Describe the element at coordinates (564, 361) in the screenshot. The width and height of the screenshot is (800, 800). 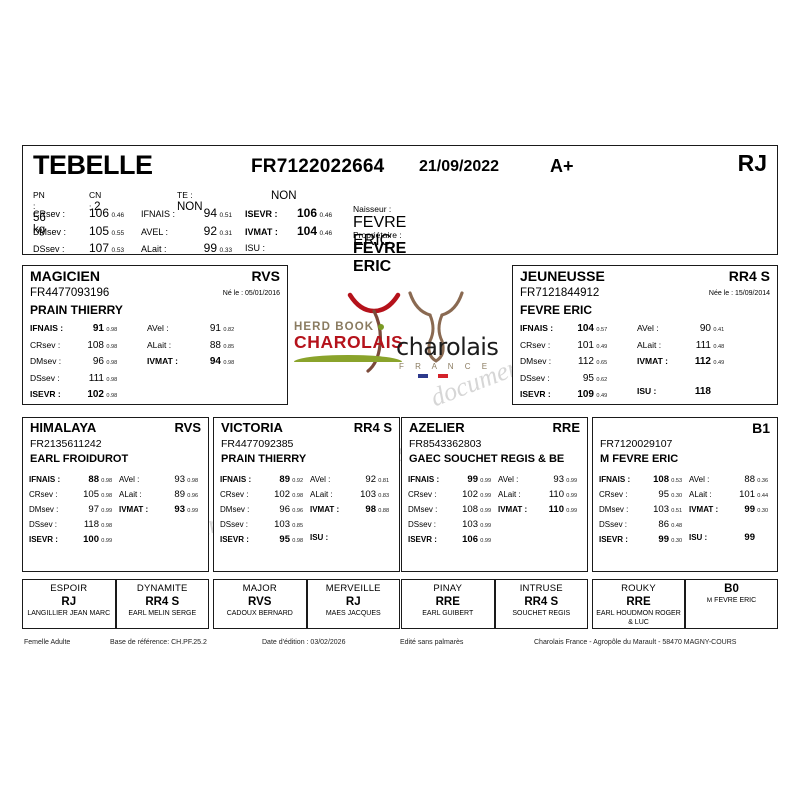
I see `index-row: DMsev :112 0.65` at that location.